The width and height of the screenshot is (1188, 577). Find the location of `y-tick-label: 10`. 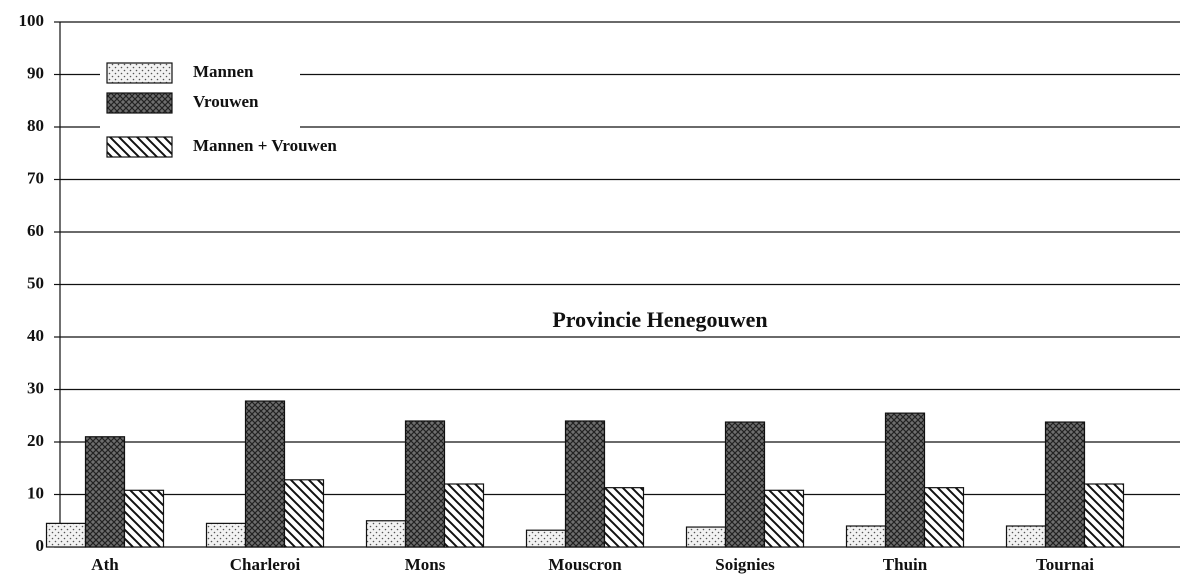

y-tick-label: 10 is located at coordinates (35, 492).